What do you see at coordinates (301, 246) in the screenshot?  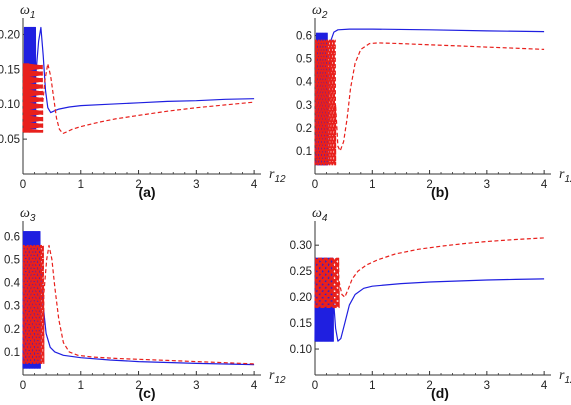 I see `y-tick-label: 0.30` at bounding box center [301, 246].